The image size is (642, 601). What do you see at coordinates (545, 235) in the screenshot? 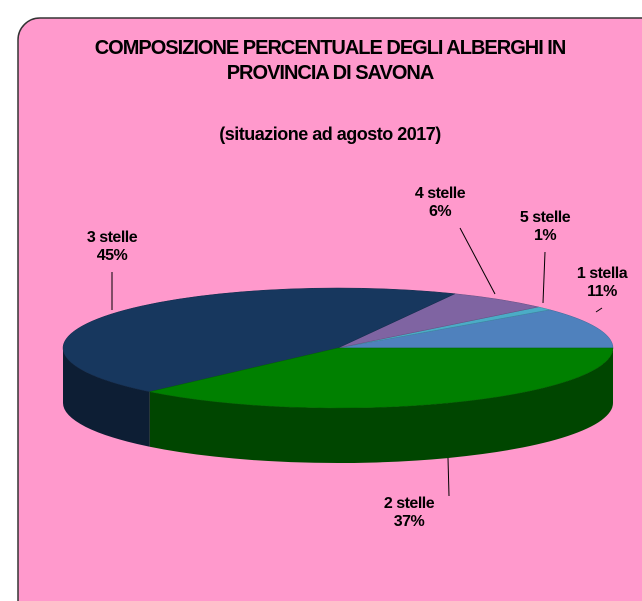
I see `value-label: 1%` at bounding box center [545, 235].